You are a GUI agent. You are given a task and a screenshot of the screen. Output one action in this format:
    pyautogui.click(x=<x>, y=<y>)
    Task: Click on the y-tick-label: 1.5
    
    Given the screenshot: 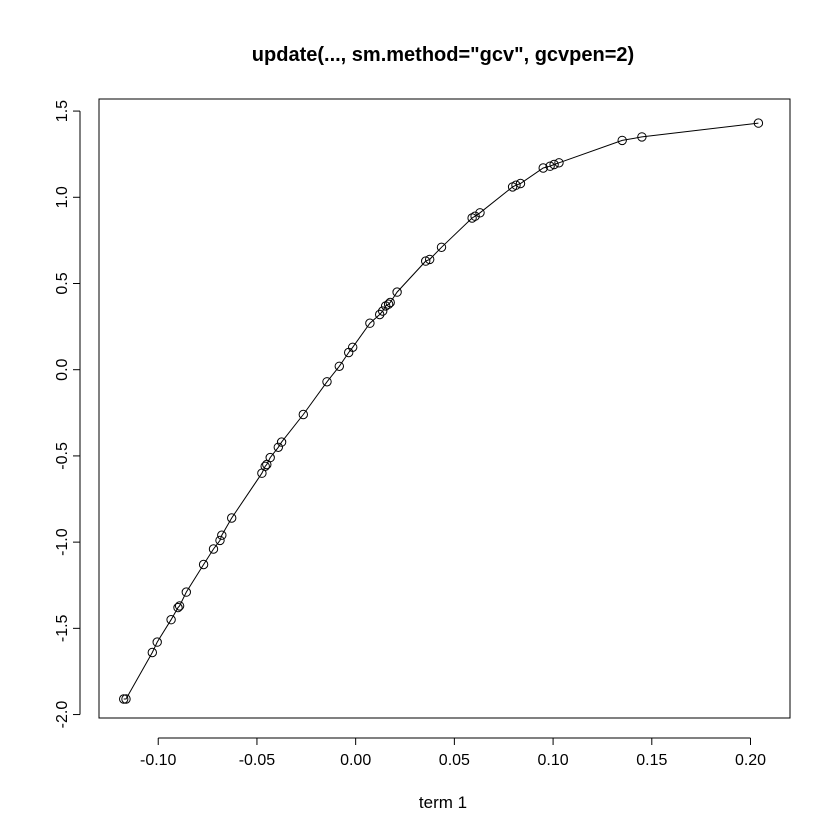 What is the action you would take?
    pyautogui.click(x=62, y=111)
    